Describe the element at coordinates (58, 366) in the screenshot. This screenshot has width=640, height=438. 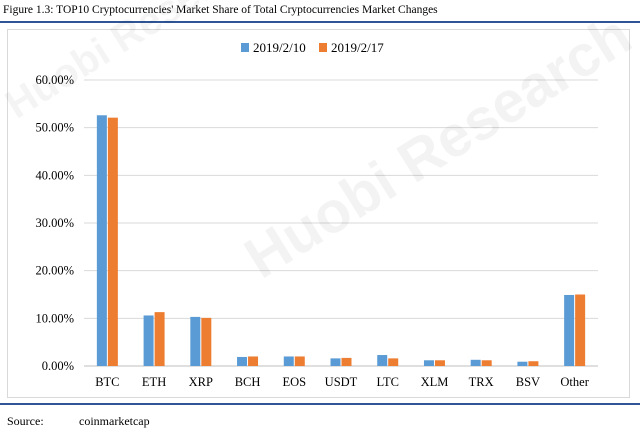
I see `y-tick-label: 0.00%` at that location.